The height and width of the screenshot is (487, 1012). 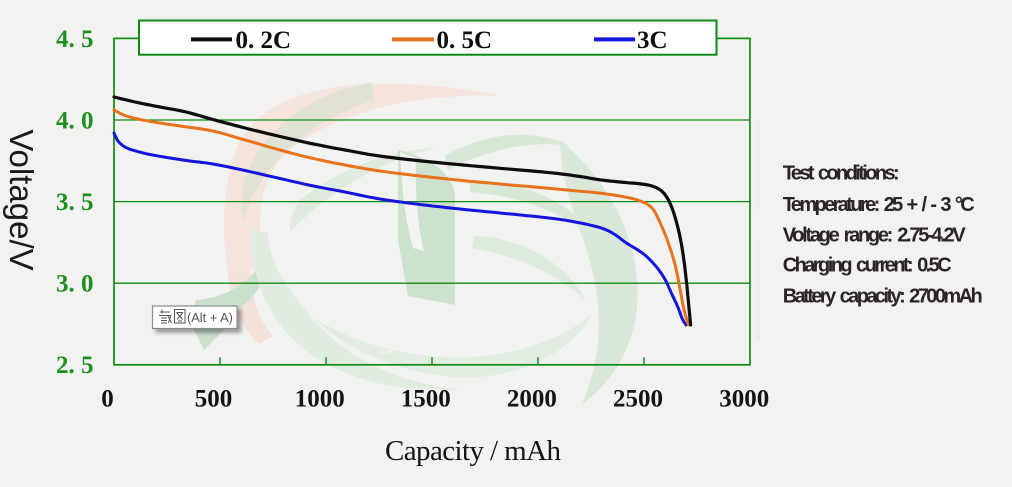 What do you see at coordinates (75, 120) in the screenshot?
I see `svg-text: 4. 0` at bounding box center [75, 120].